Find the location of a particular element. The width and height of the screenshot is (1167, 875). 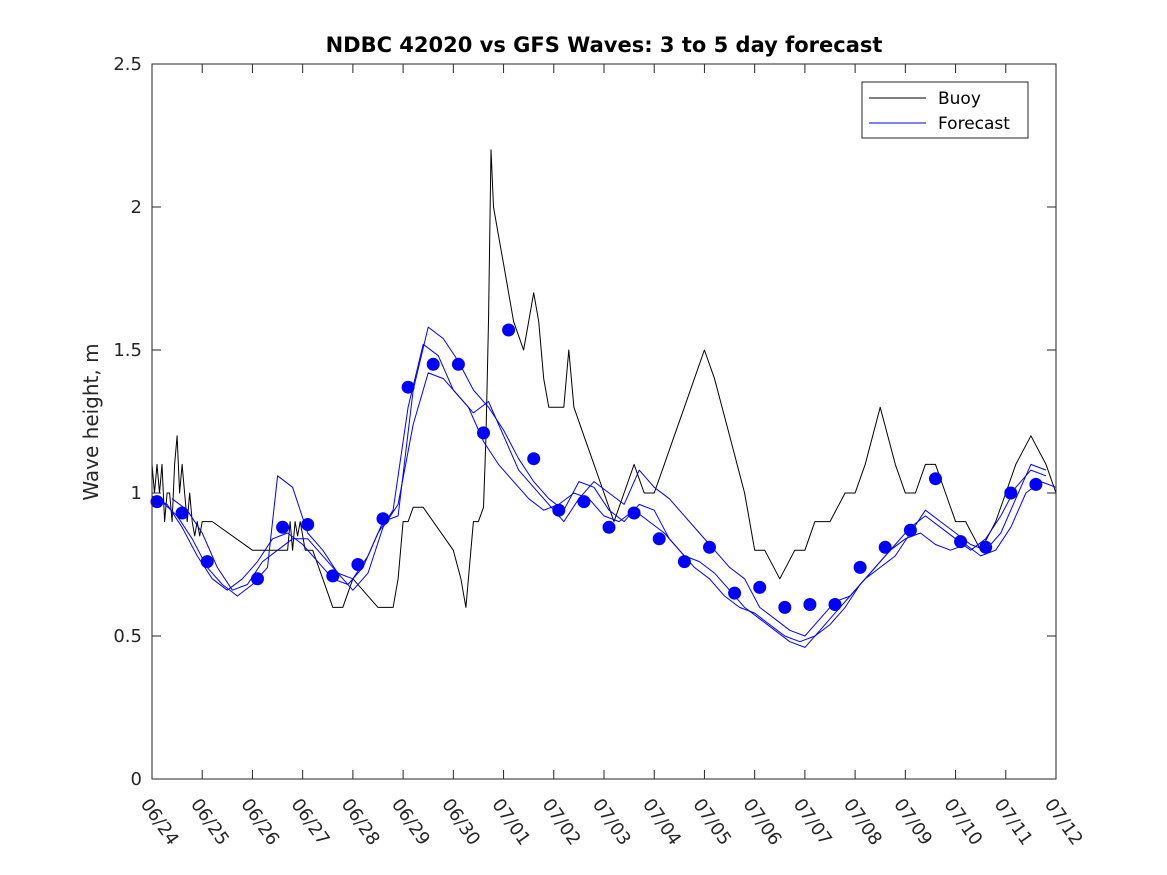

y-axis-label: Wave height, m is located at coordinates (91, 421).